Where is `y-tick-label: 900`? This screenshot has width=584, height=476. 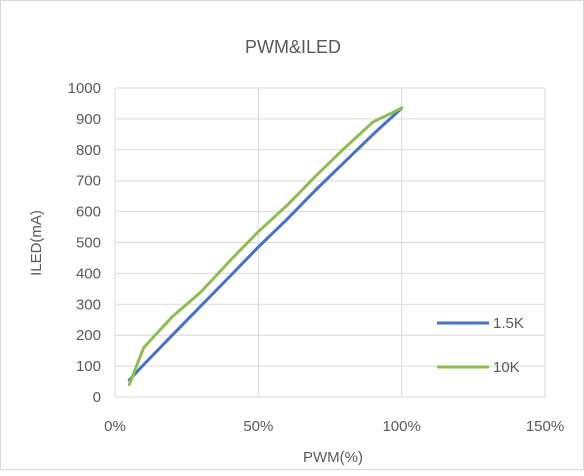
y-tick-label: 900 is located at coordinates (88, 119).